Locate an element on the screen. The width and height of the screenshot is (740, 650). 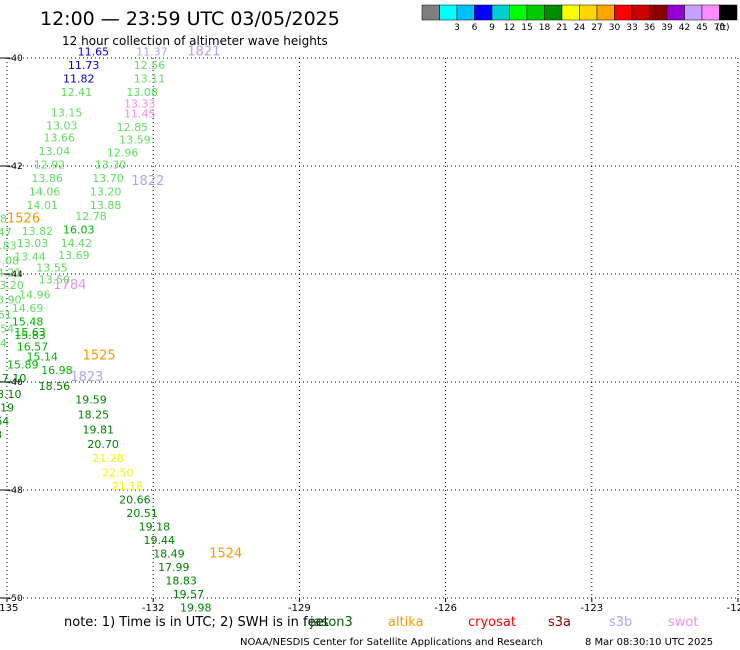
wave-height-label: 17.10 is located at coordinates (13, 378).